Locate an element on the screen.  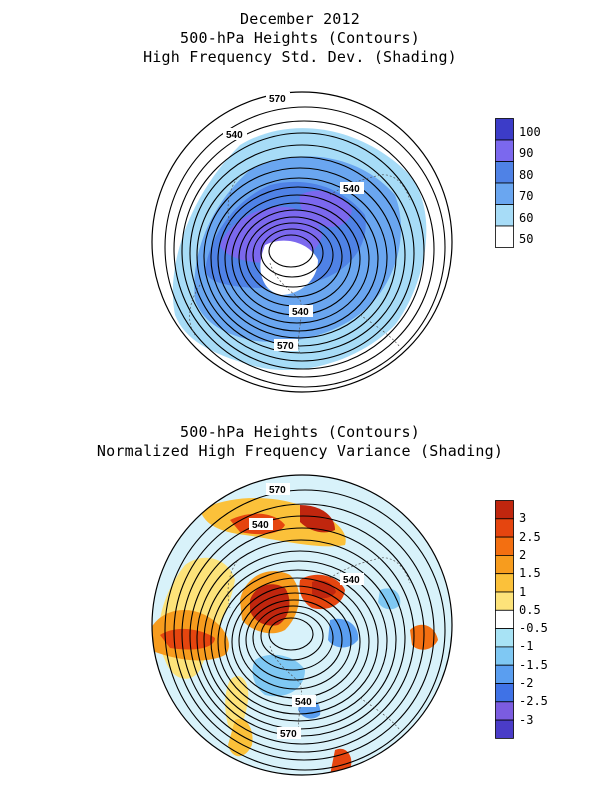
bottom-legend-label: 2.5 is located at coordinates (530, 536).